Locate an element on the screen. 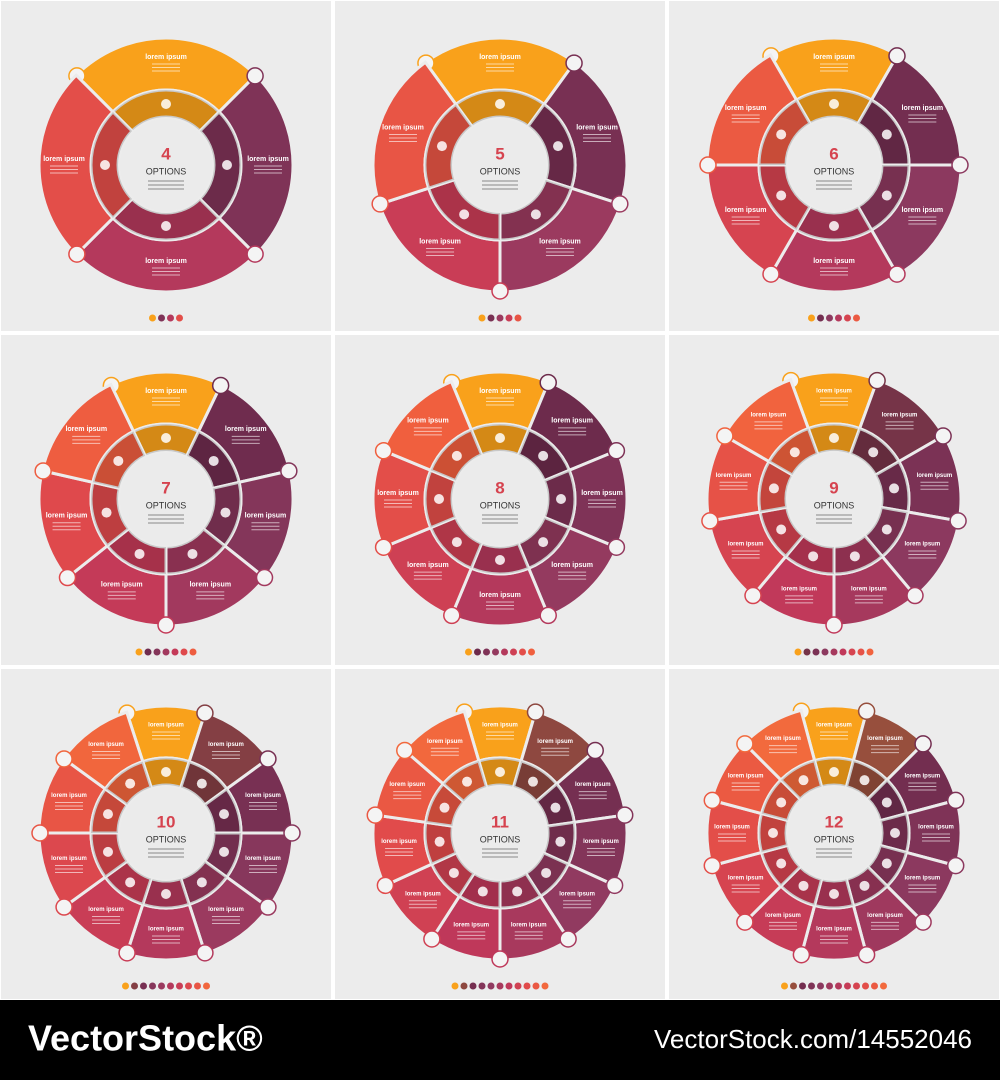  center-number: 9 is located at coordinates (833, 487).